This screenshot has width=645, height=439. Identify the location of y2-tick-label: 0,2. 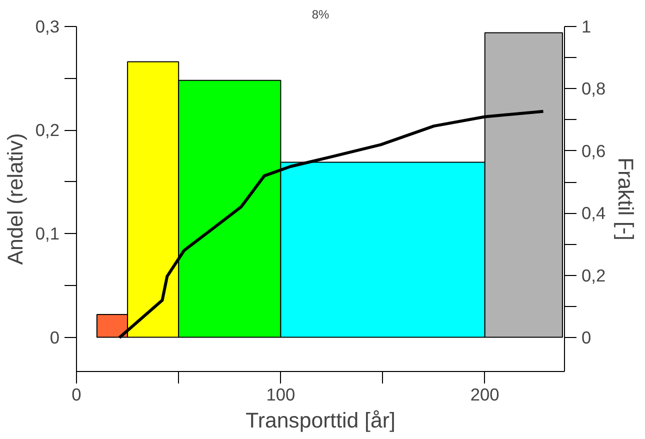
(594, 275).